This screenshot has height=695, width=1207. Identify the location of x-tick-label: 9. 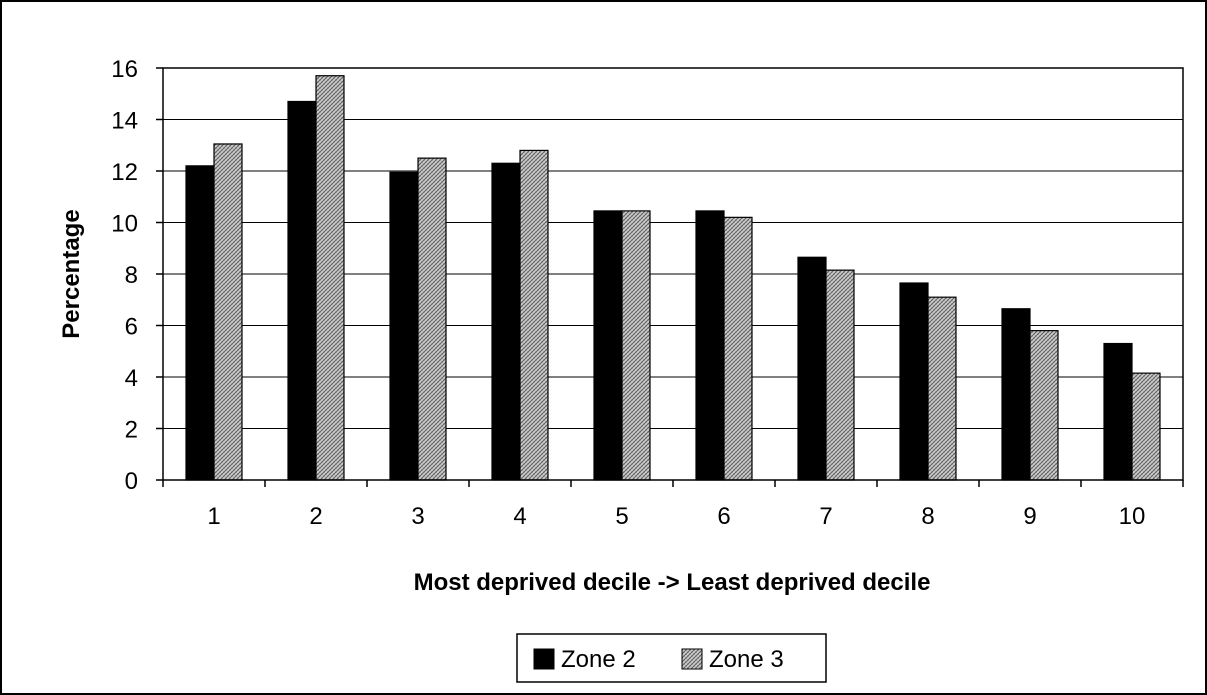
(1029, 516).